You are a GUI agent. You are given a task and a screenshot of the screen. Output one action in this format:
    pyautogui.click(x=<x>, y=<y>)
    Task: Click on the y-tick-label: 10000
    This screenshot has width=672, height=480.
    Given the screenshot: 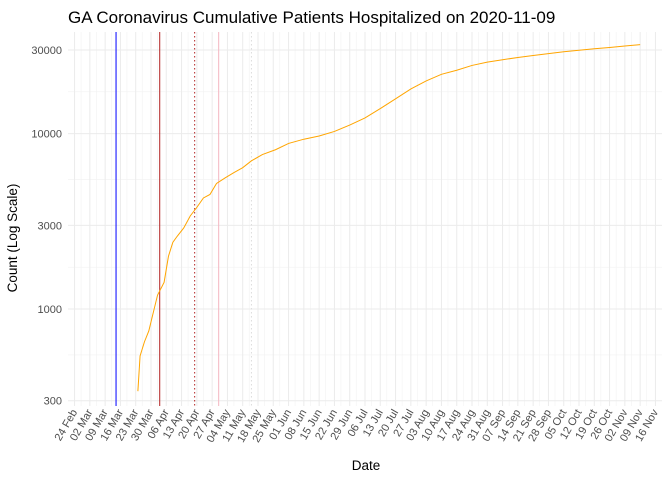 What is the action you would take?
    pyautogui.click(x=46, y=135)
    